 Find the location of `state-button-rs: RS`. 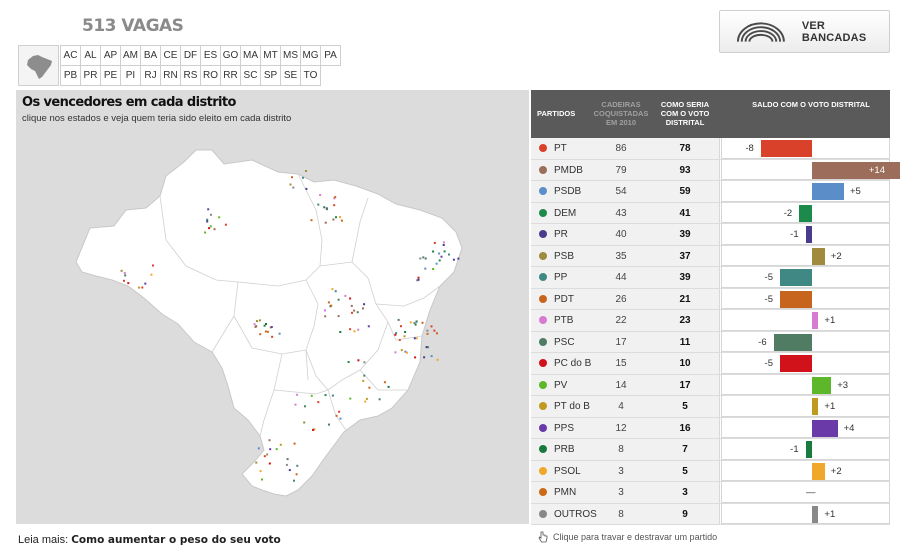

state-button-rs: RS is located at coordinates (190, 75).